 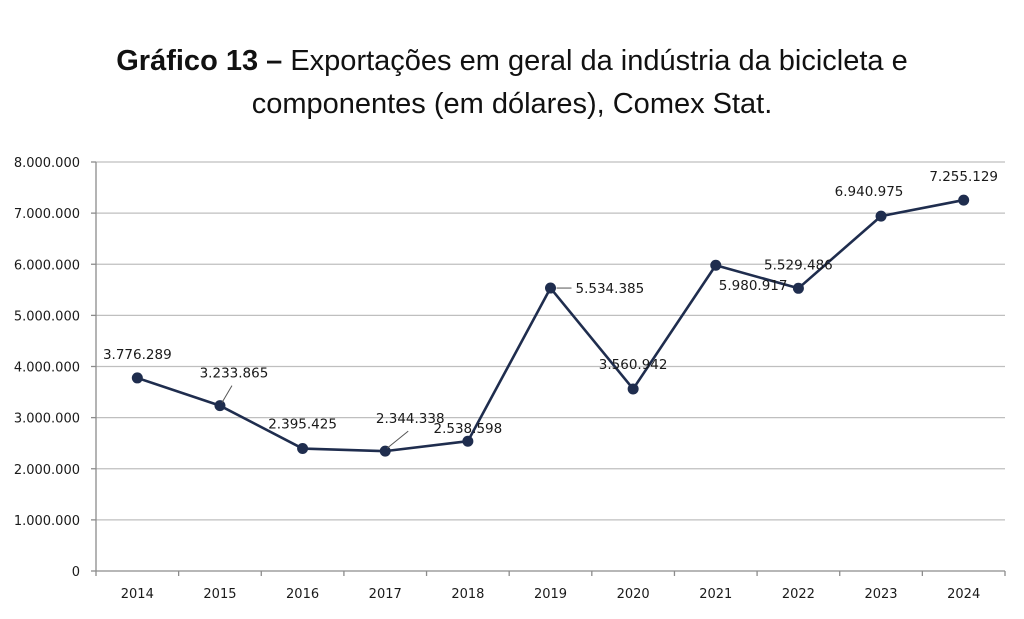 What do you see at coordinates (47, 163) in the screenshot?
I see `y-tick-label: 8.000.000` at bounding box center [47, 163].